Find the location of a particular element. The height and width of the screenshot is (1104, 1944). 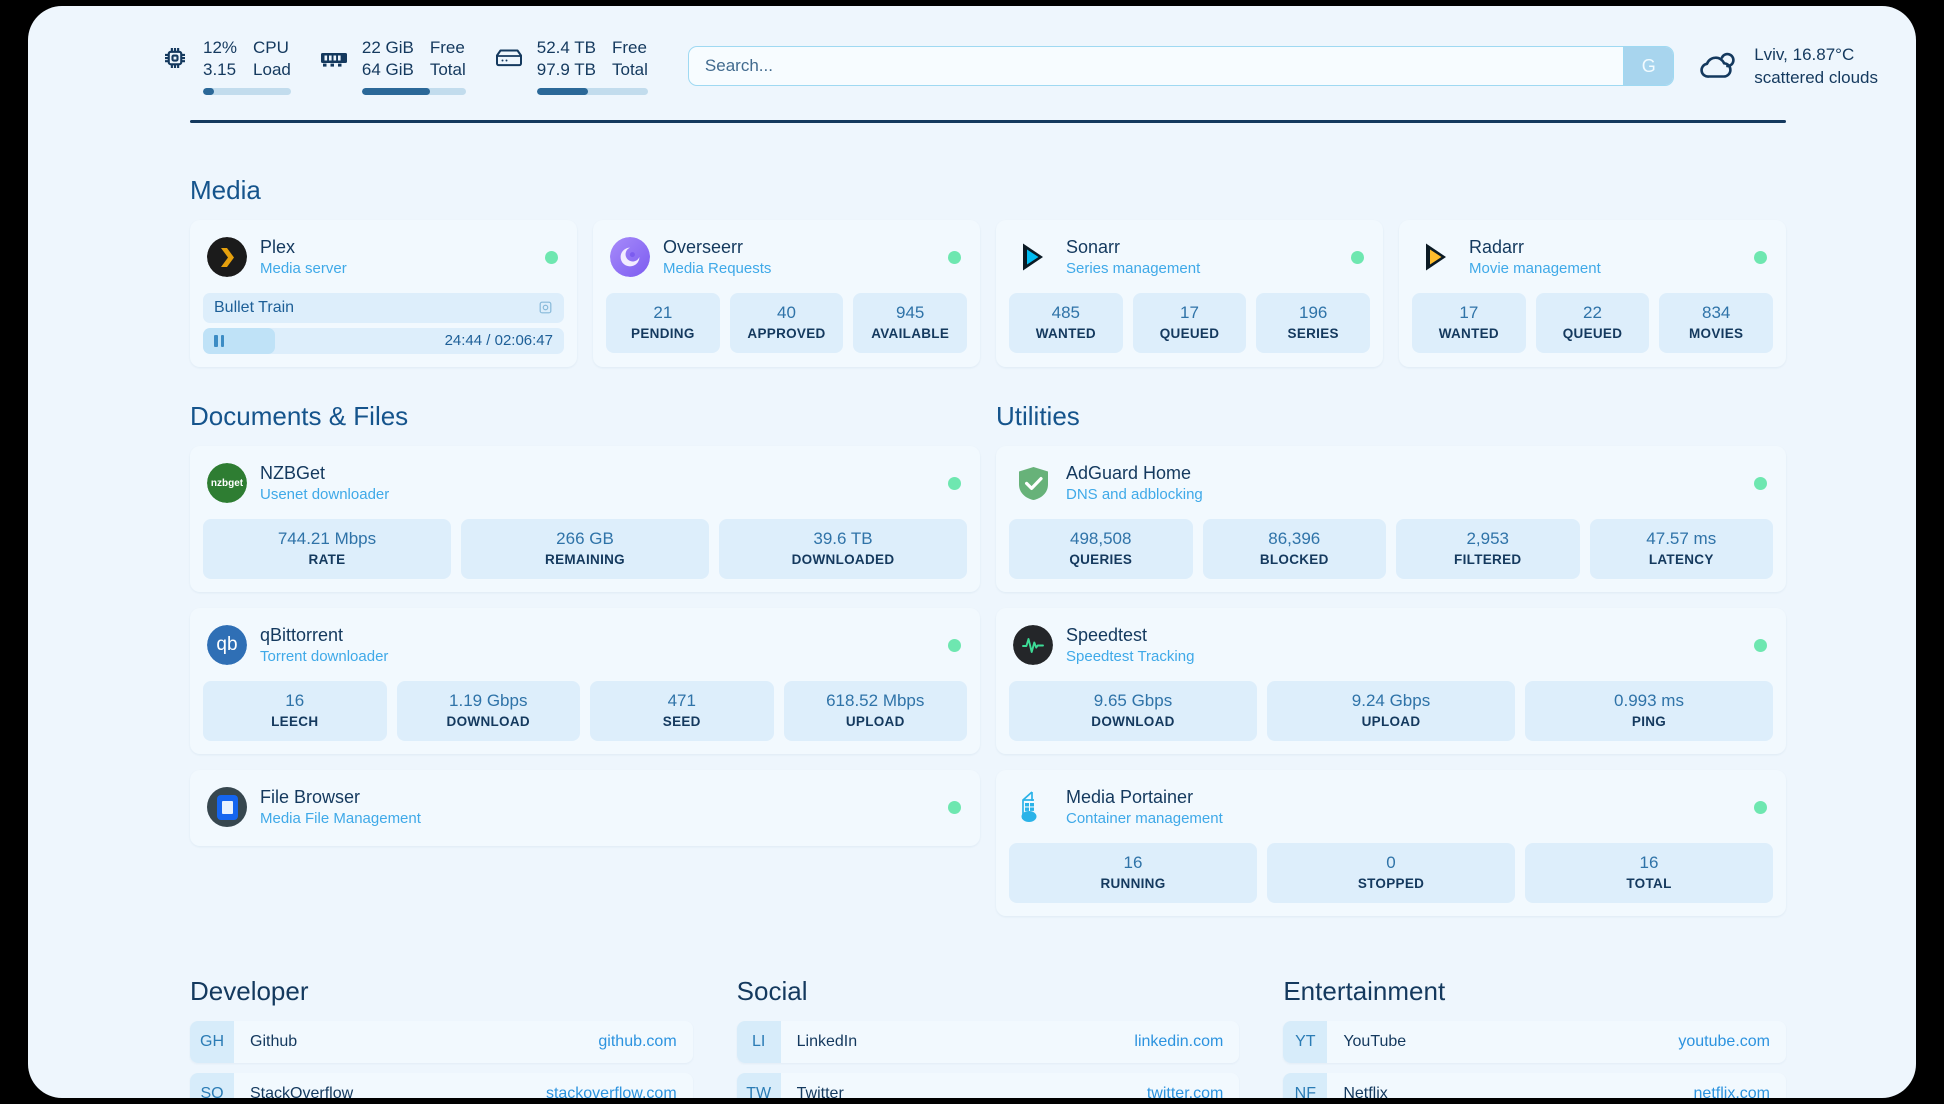

stat-value: 9.24 Gbps is located at coordinates (1391, 700).